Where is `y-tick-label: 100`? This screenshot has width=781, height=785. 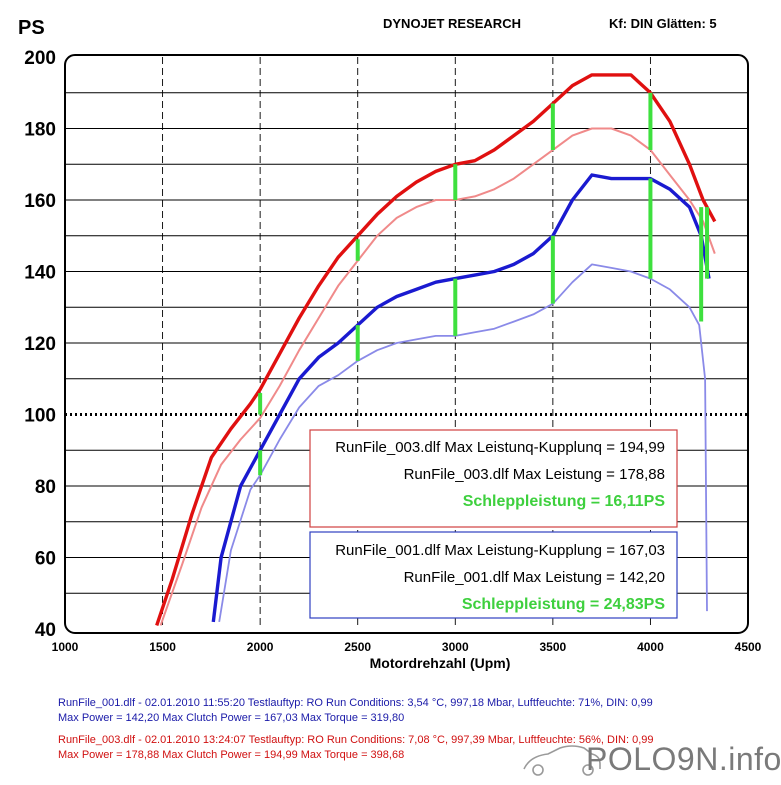
y-tick-label: 100 is located at coordinates (40, 416).